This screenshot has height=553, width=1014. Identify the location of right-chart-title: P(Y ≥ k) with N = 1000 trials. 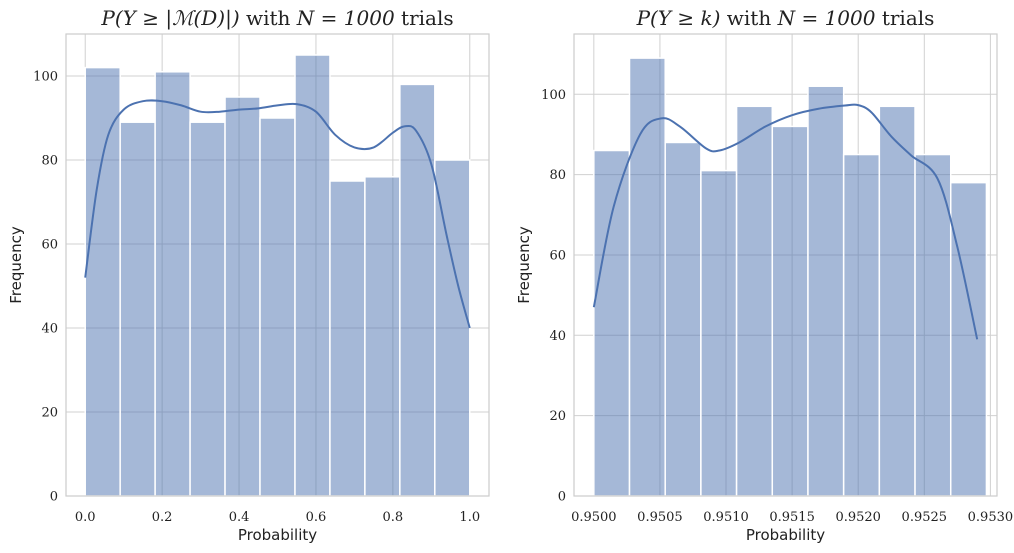
(785, 18).